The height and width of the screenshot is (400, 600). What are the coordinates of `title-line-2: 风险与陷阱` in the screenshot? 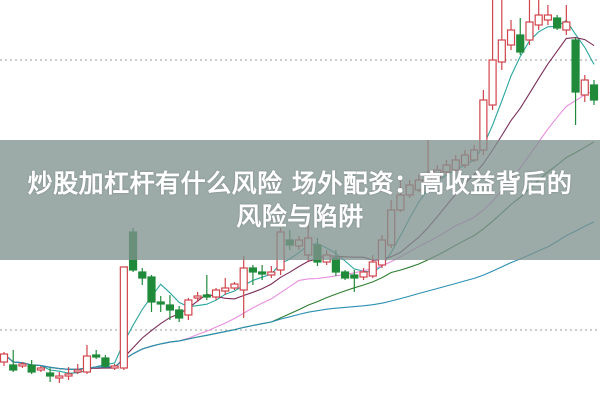 It's located at (300, 216).